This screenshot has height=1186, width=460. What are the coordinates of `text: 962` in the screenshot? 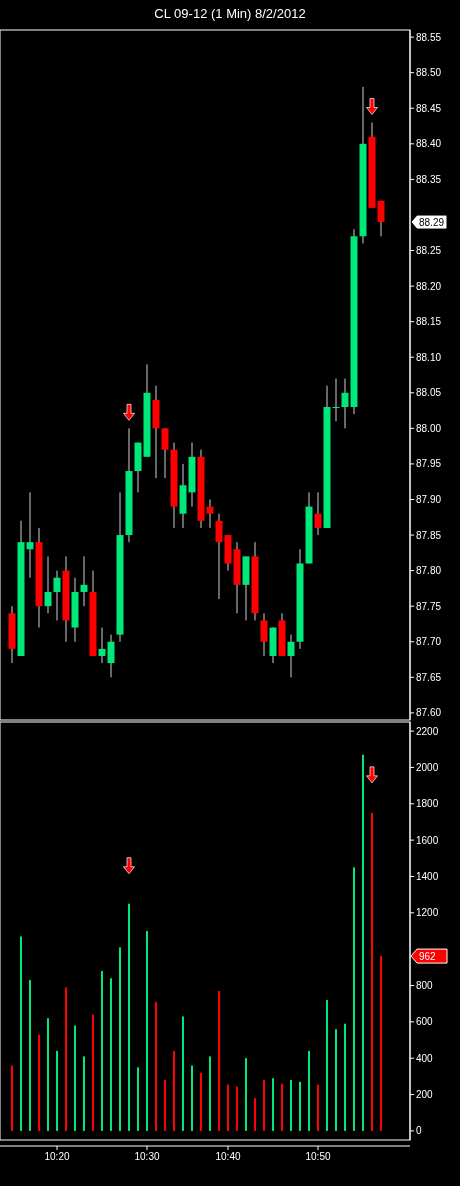 It's located at (428, 956).